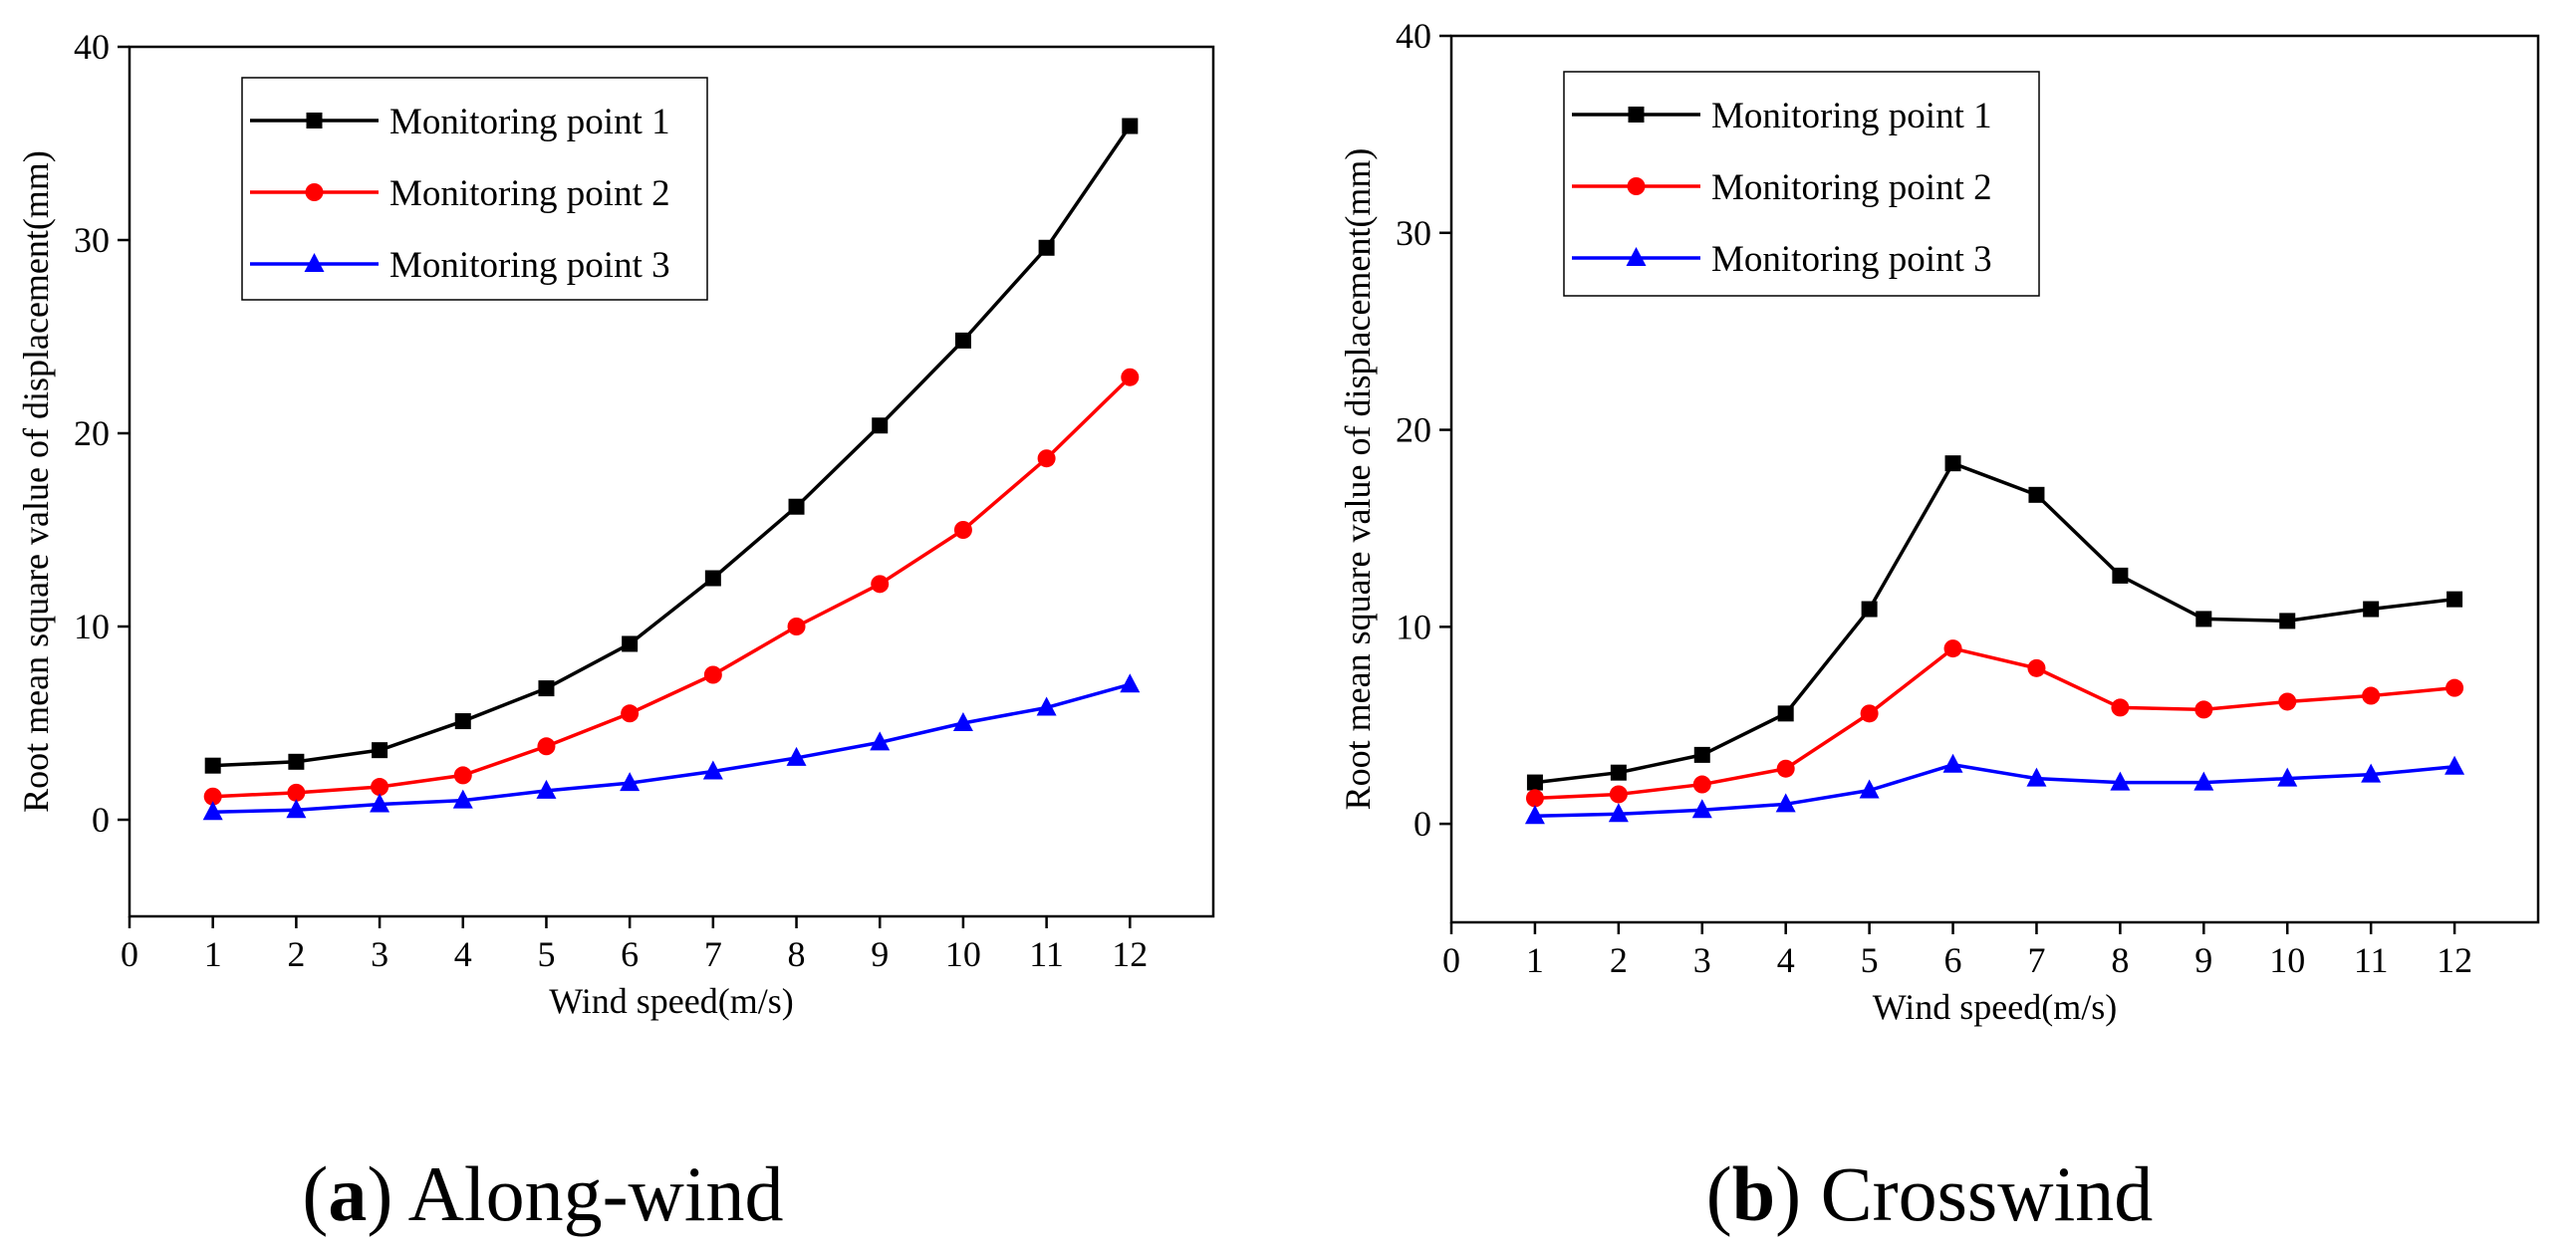  What do you see at coordinates (797, 954) in the screenshot?
I see `x-tick-label: 8` at bounding box center [797, 954].